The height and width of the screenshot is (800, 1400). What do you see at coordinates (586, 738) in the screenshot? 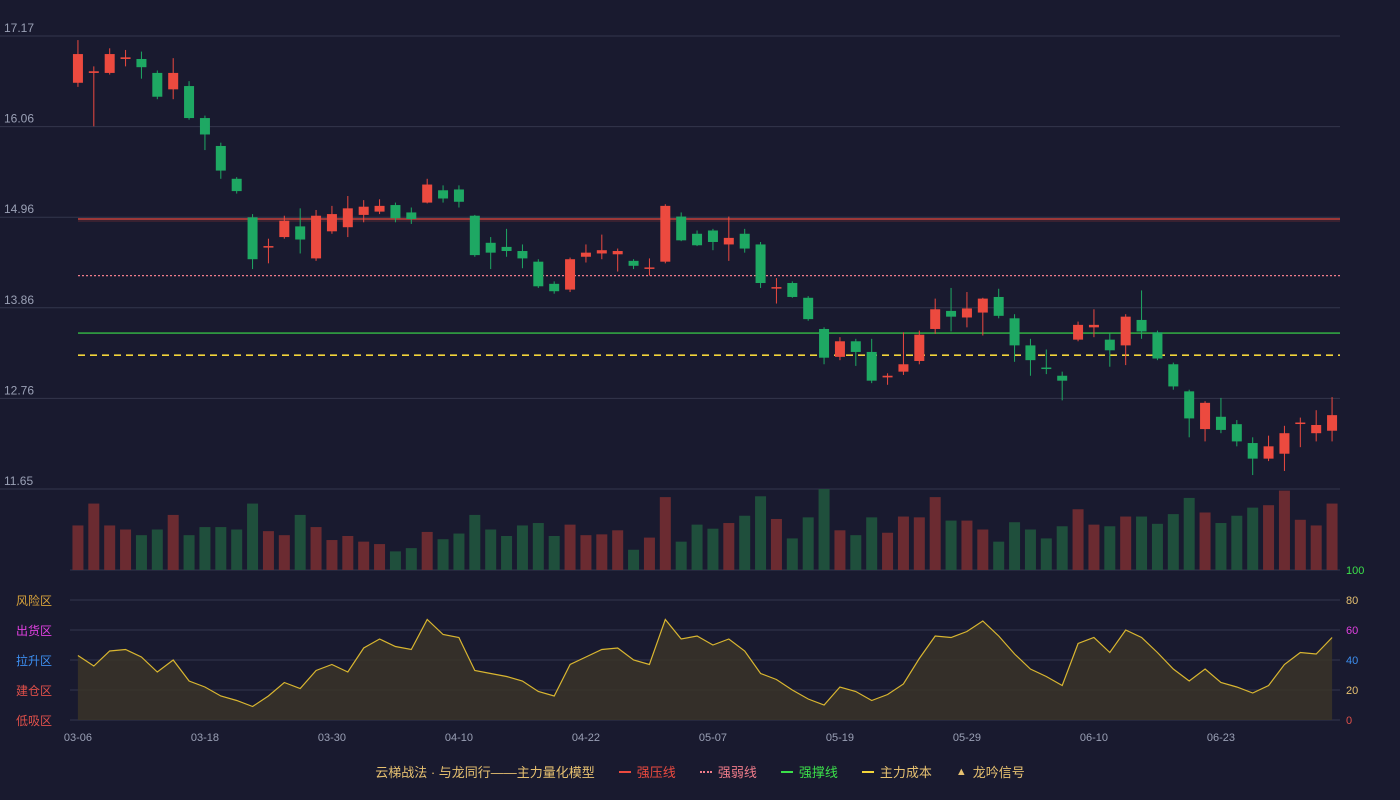
I see `x-tick-label: 04-22` at bounding box center [586, 738].